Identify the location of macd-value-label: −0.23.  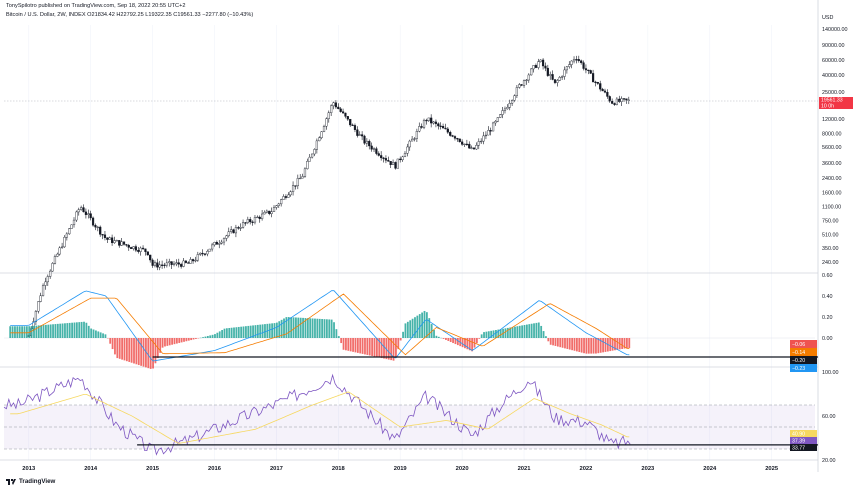
(798, 369).